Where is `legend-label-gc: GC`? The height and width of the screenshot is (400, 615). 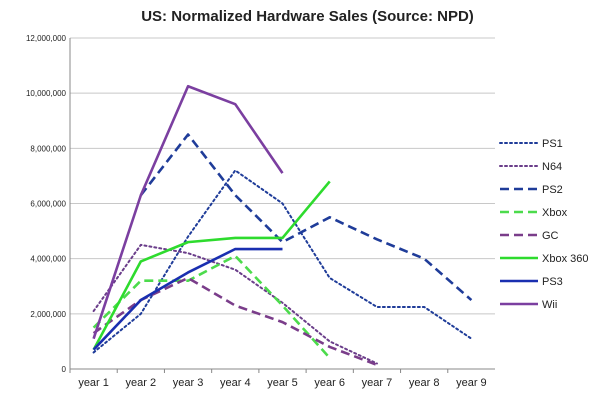
legend-label-gc: GC is located at coordinates (550, 236).